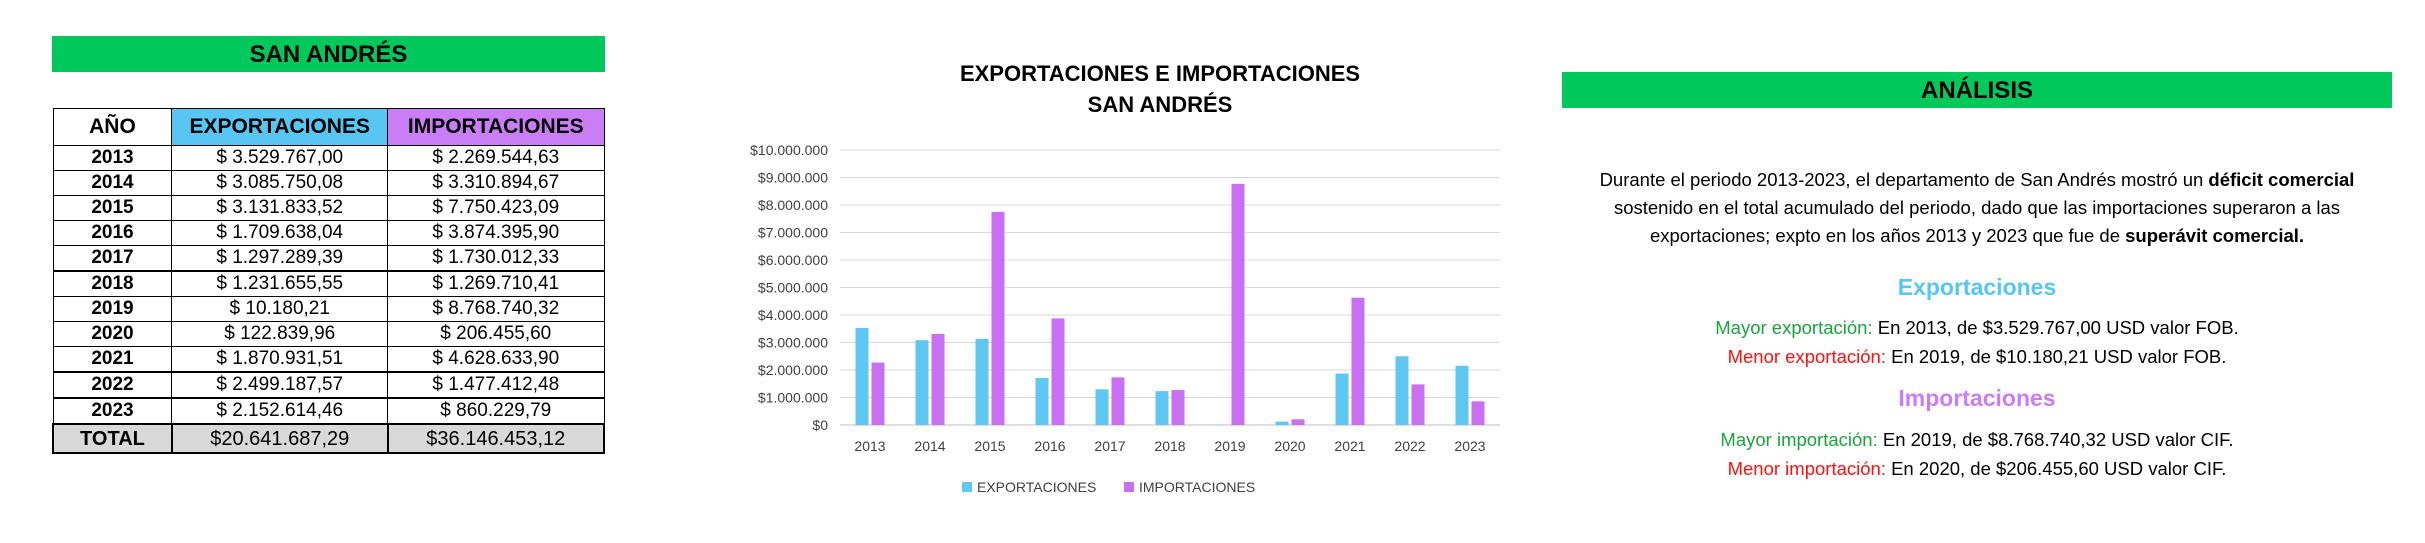 This screenshot has height=543, width=2425. I want to click on exports-min-text: En 2019, de $10.180,21 USD valor FOB., so click(2056, 356).